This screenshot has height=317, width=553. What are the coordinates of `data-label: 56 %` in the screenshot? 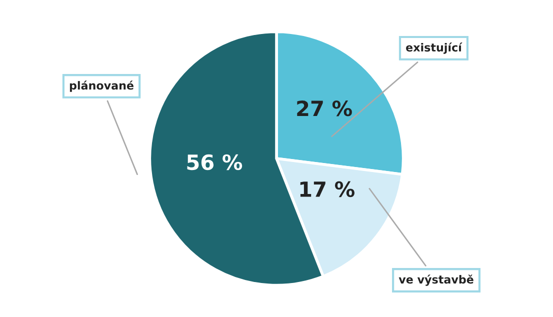 It's located at (214, 162).